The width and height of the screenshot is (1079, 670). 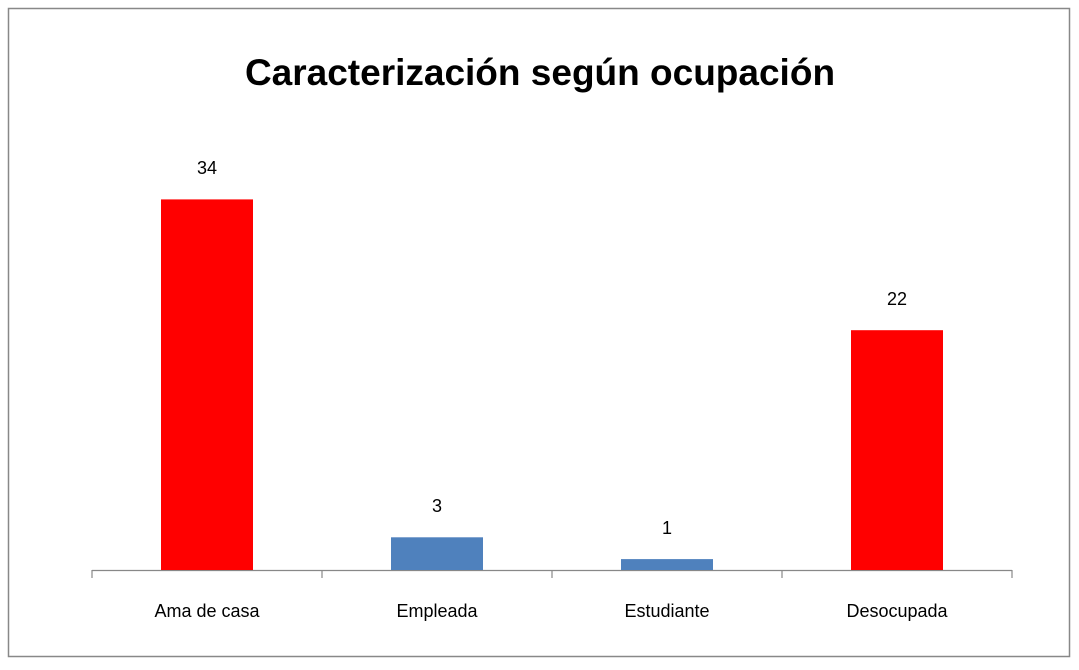 What do you see at coordinates (207, 611) in the screenshot?
I see `x-tick-label: Ama de casa` at bounding box center [207, 611].